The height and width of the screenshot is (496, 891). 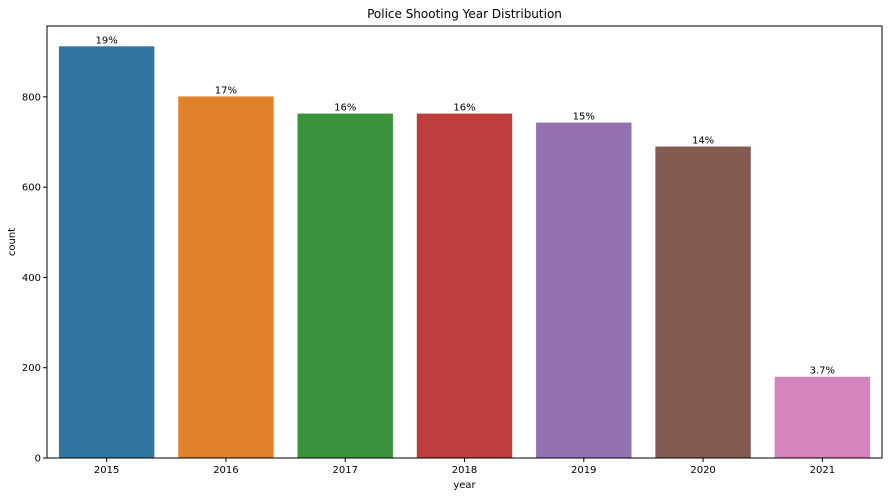 I want to click on bar-2015, so click(x=106, y=252).